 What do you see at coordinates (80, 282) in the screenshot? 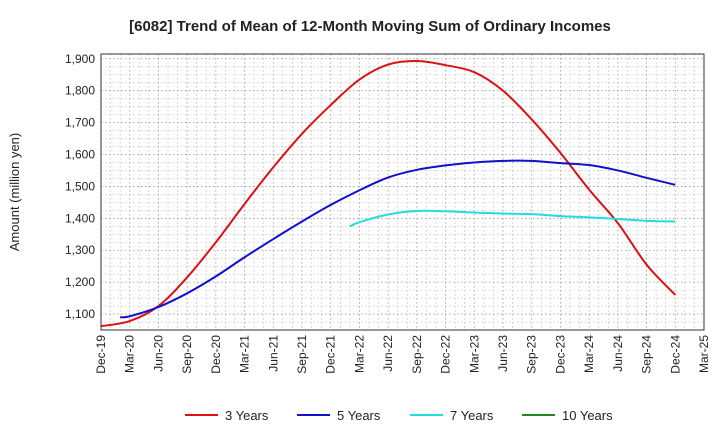
I see `y-tick-label: 1,200` at bounding box center [80, 282].